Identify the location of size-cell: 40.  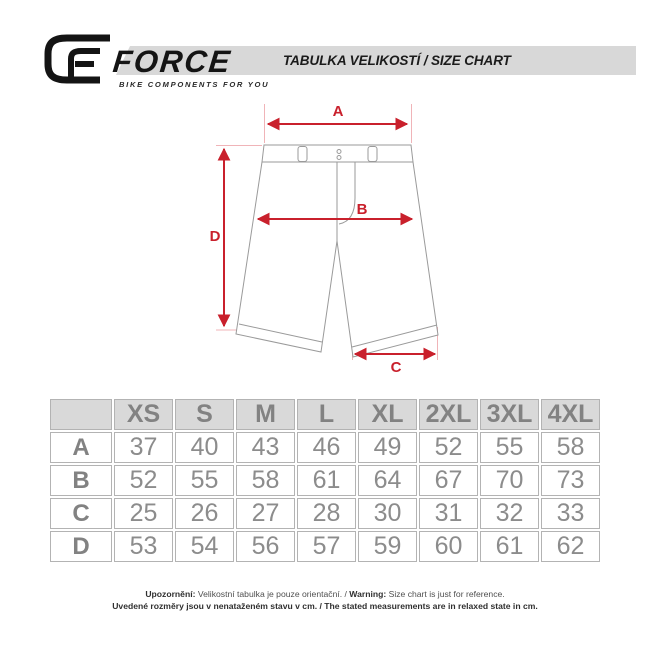
(204, 447).